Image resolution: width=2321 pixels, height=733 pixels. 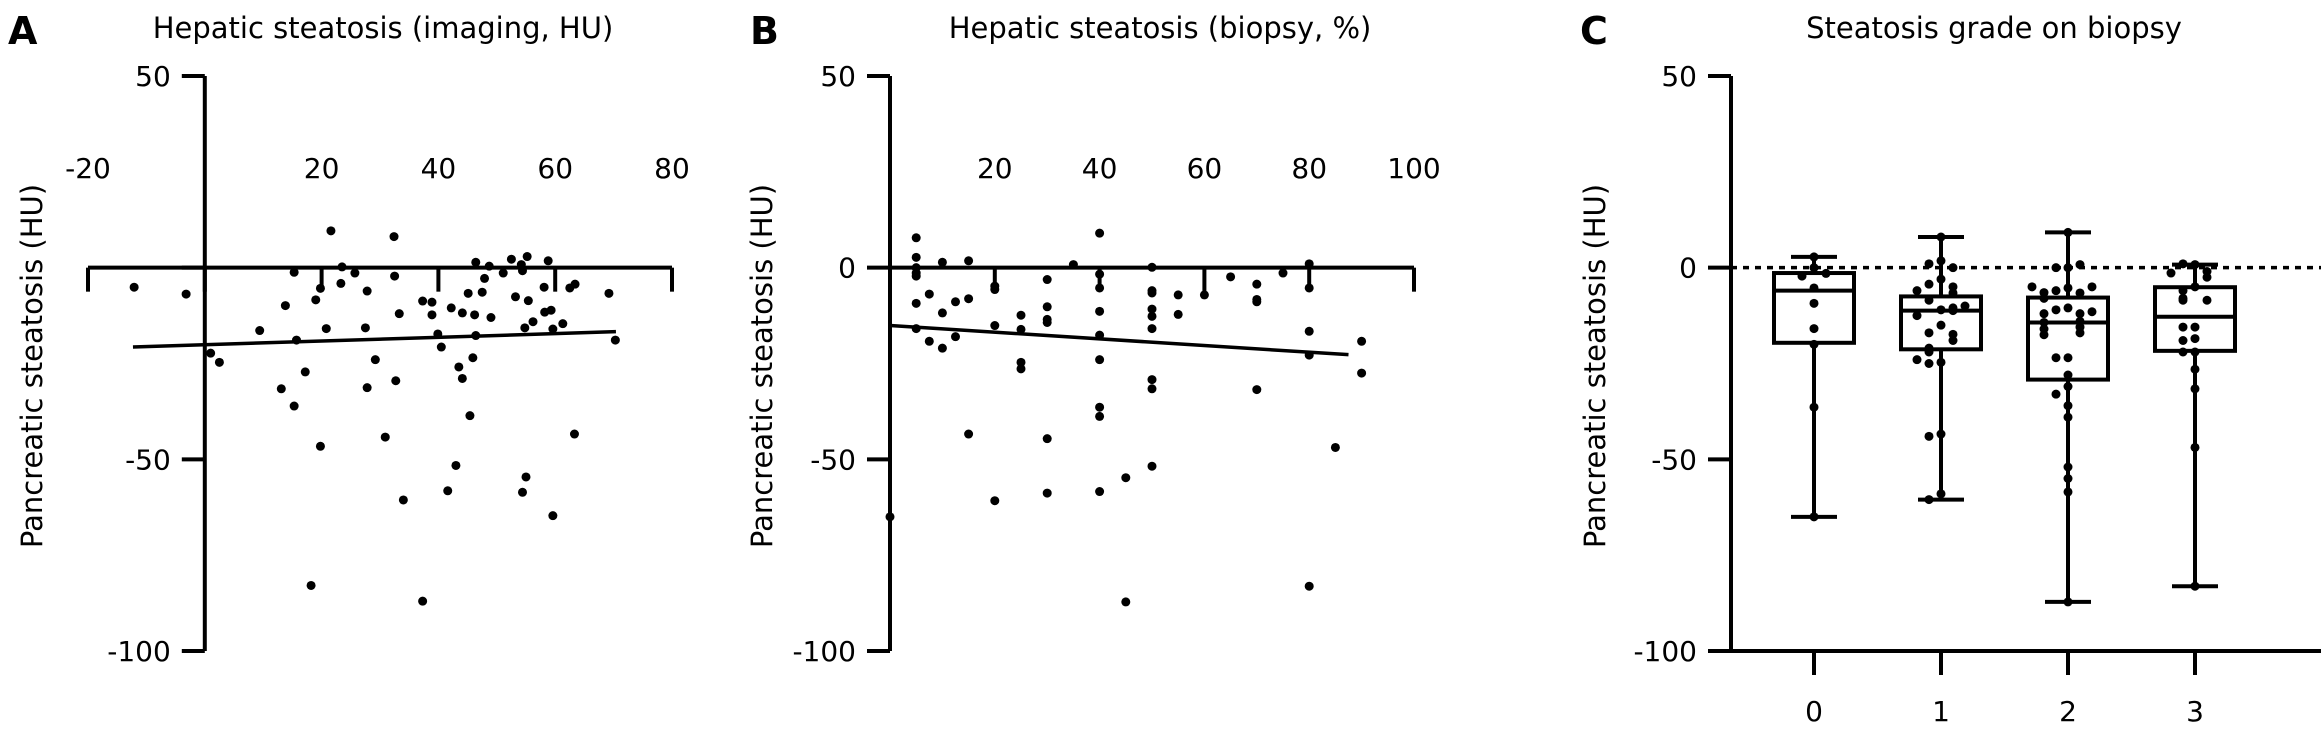 I want to click on x-tick-label: 2, so click(x=2068, y=711).